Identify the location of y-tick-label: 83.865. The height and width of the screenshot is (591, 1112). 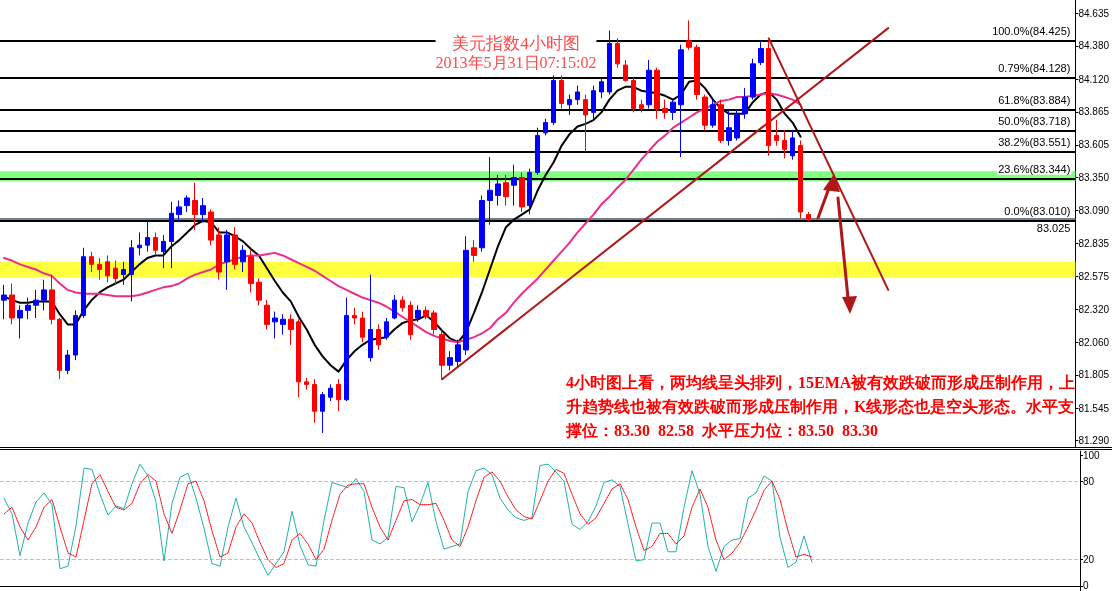
(1094, 112).